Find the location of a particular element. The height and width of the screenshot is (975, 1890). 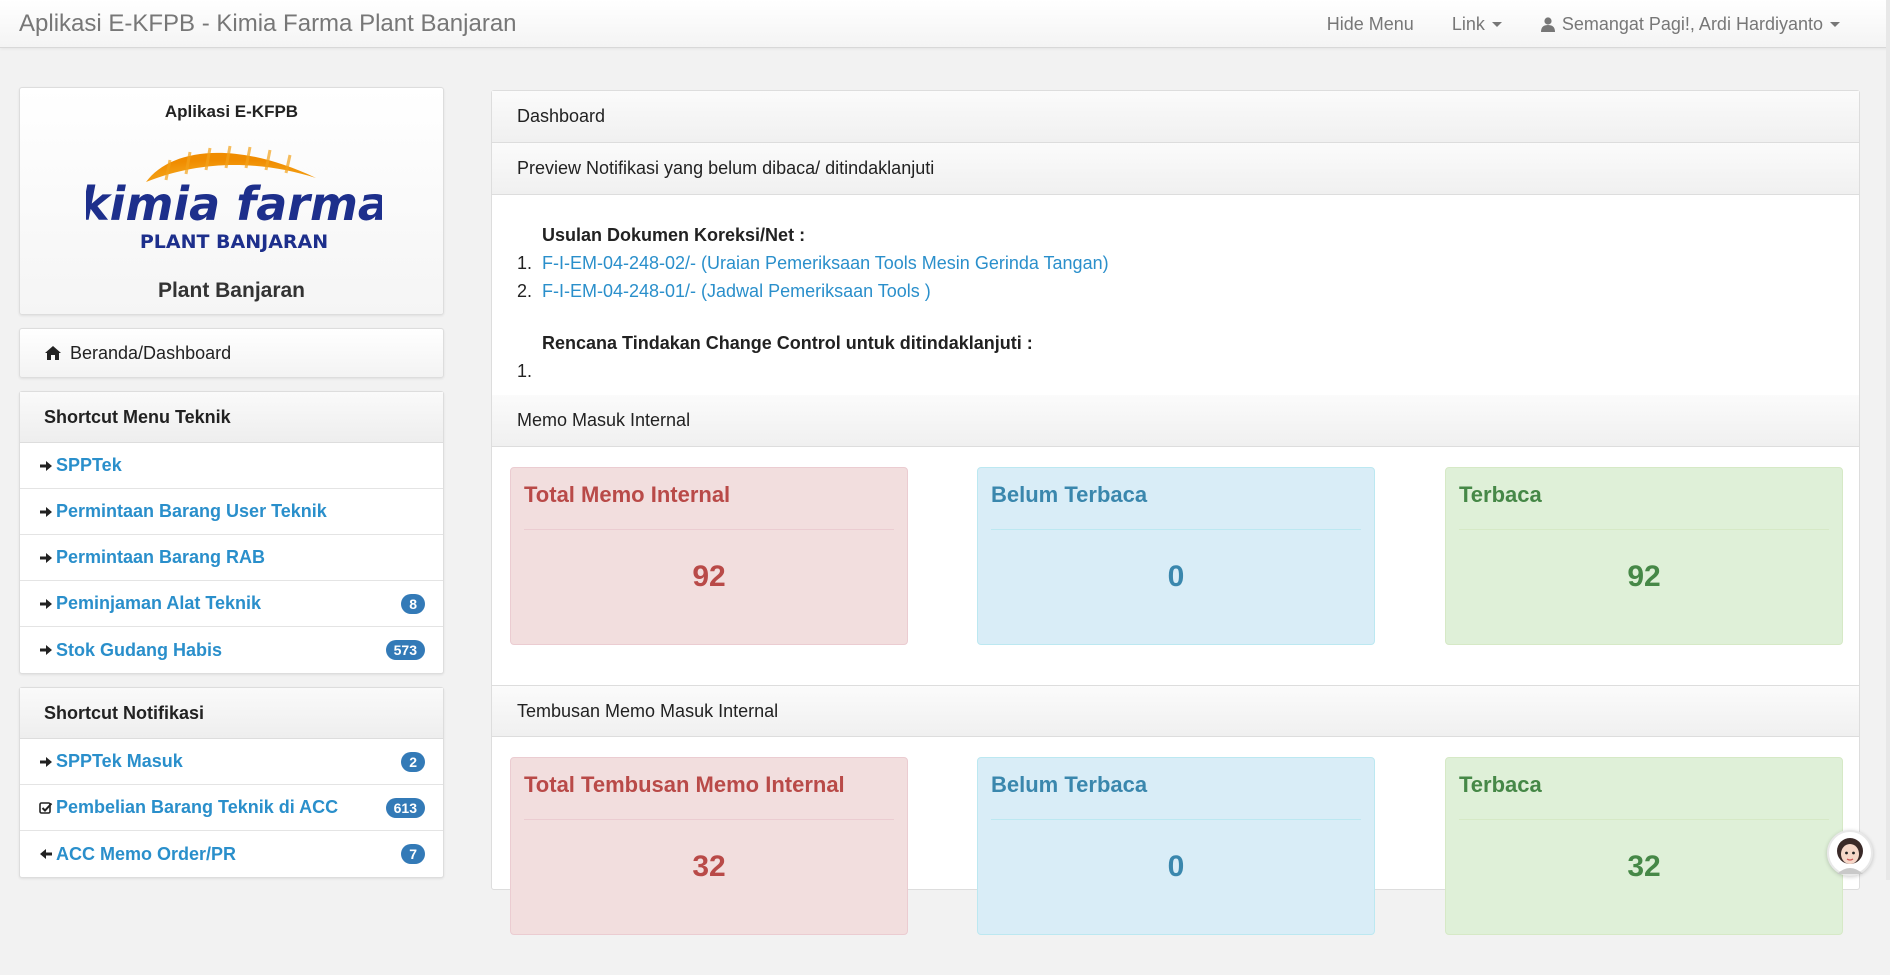

sidebar-item-permintaan-barang-rab: Permintaan Barang RAB is located at coordinates (231, 558).